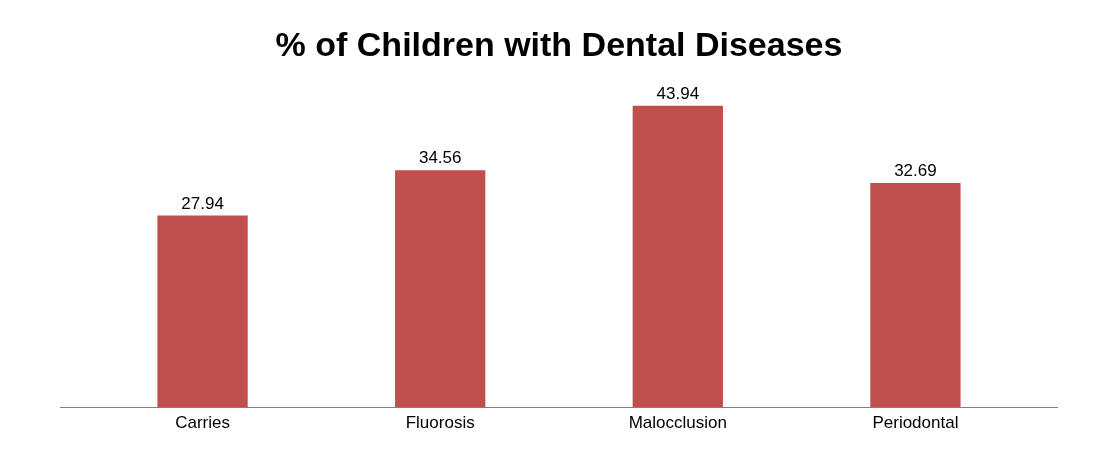 This screenshot has width=1118, height=457. I want to click on x-tick-label: Periodontal, so click(915, 423).